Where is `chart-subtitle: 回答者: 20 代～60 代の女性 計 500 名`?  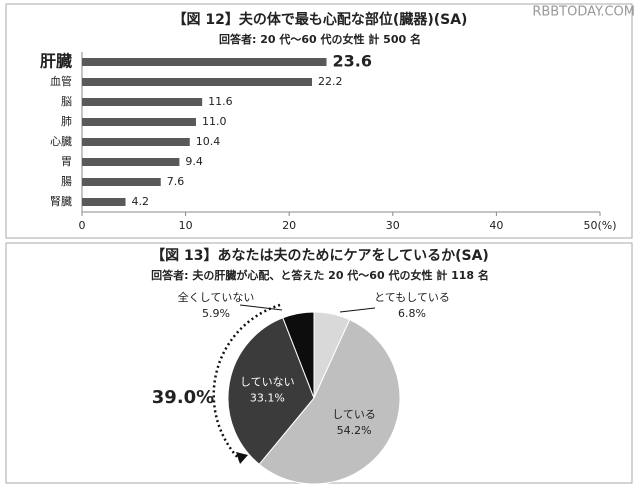 chart-subtitle: 回答者: 20 代～60 代の女性 計 500 名 is located at coordinates (320, 39).